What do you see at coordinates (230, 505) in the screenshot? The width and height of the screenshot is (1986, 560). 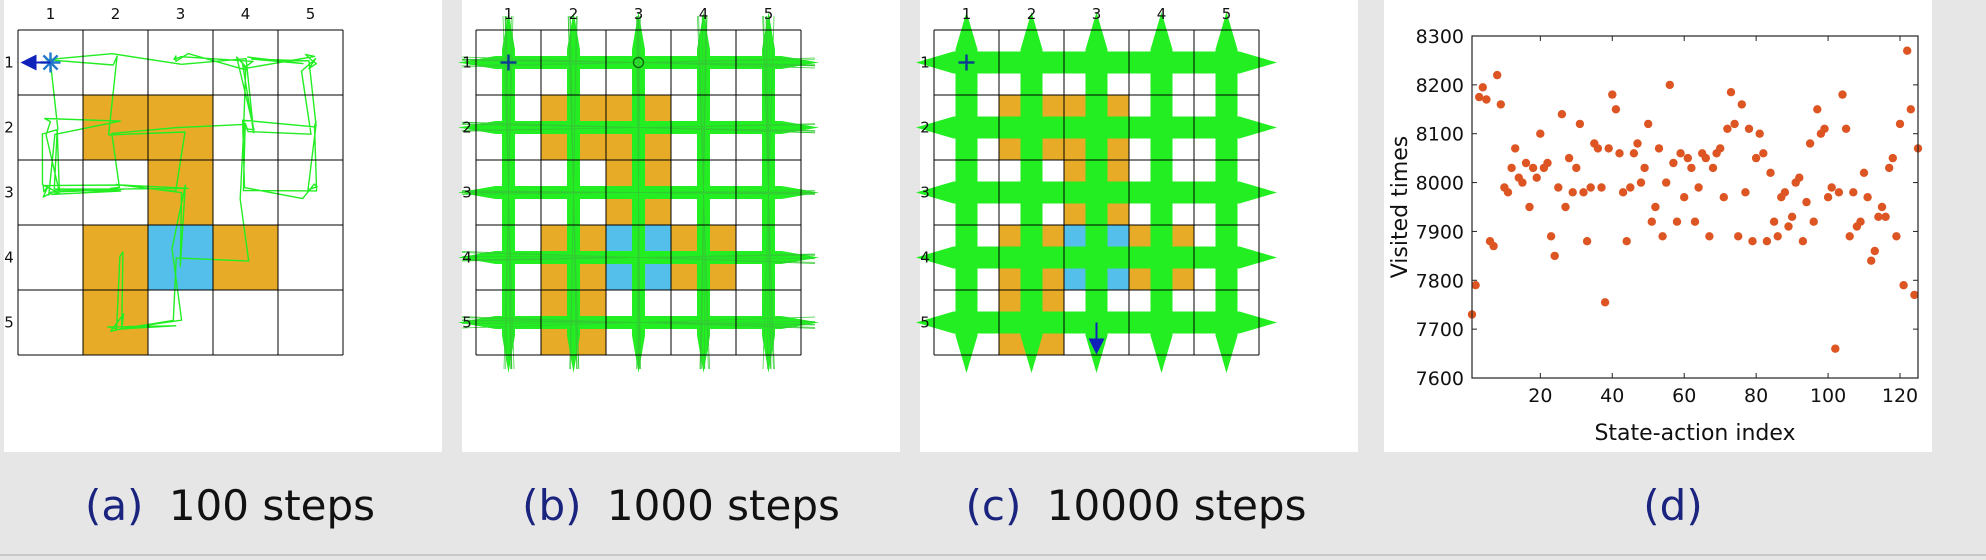 I see `caption-a: (a) 100 steps` at bounding box center [230, 505].